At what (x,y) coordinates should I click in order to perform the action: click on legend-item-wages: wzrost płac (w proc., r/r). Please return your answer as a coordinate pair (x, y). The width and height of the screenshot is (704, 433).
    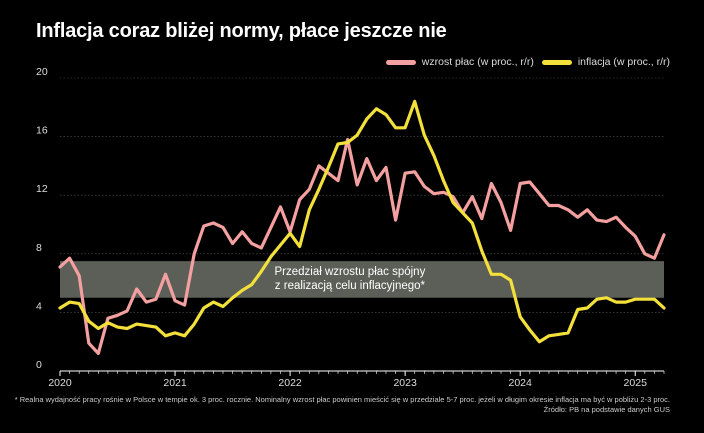
    Looking at the image, I should click on (459, 62).